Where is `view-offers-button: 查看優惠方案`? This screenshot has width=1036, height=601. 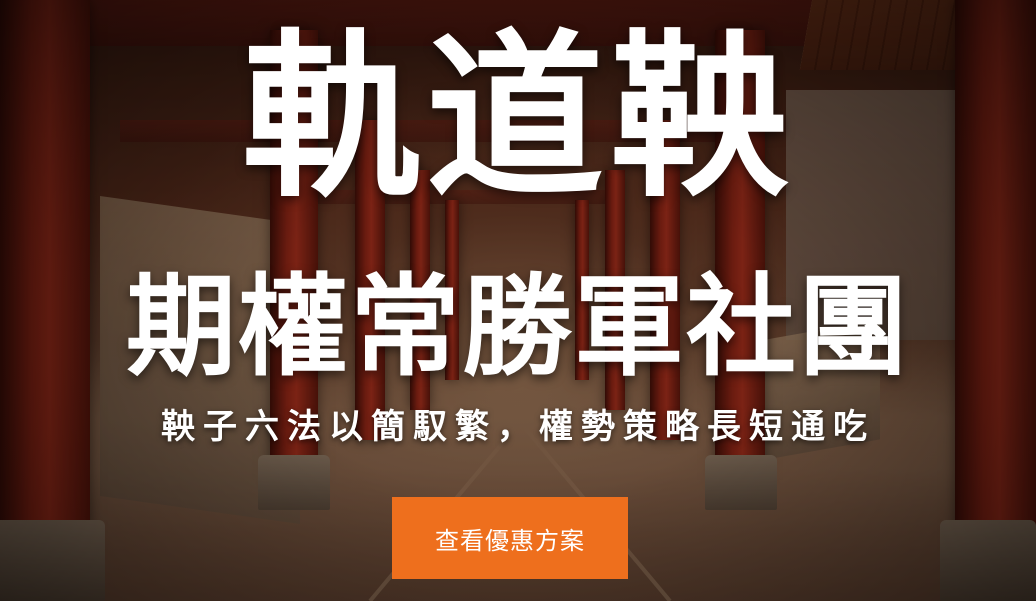
view-offers-button: 查看優惠方案 is located at coordinates (510, 538).